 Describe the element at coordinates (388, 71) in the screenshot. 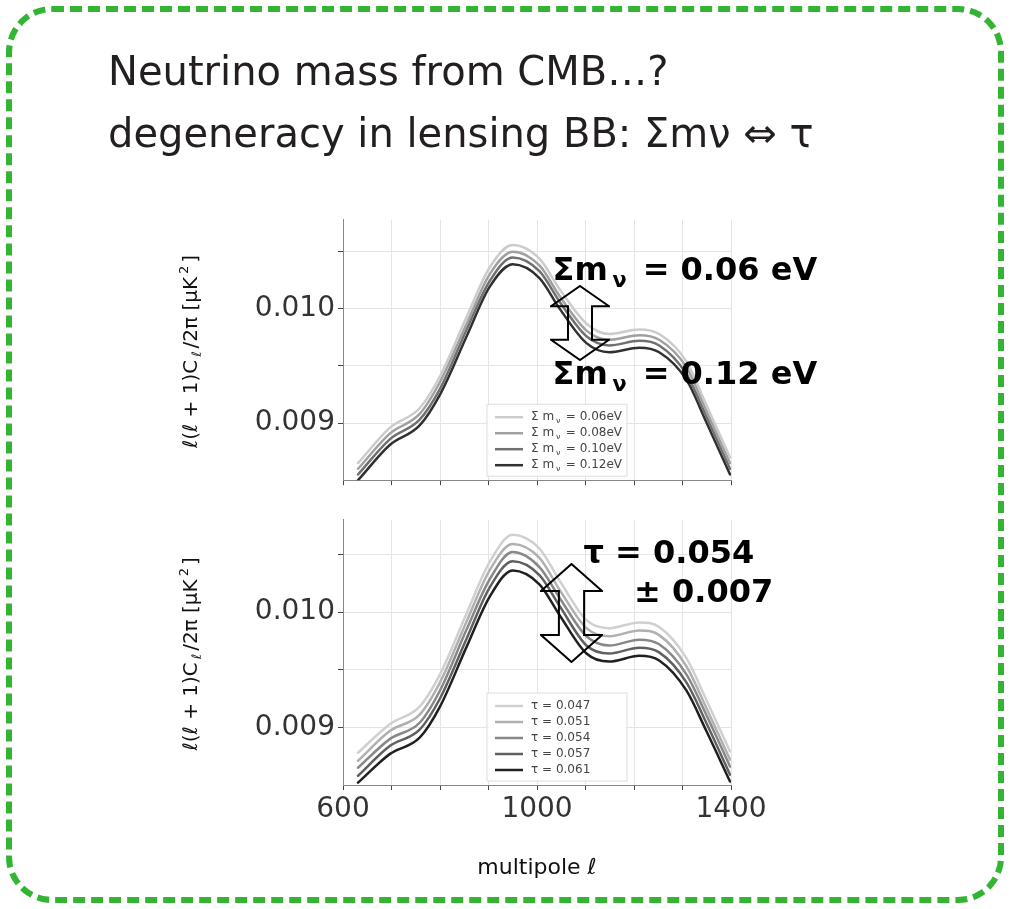

I see `chart-title: Neutrino mass from CMB…?` at that location.